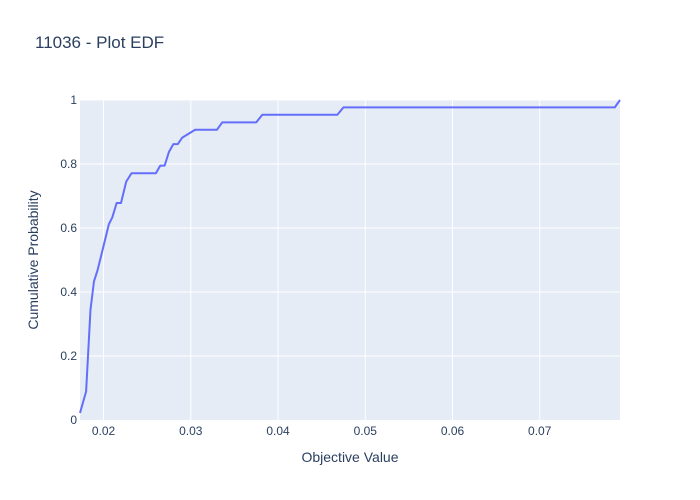  What do you see at coordinates (68, 164) in the screenshot?
I see `y-tick-label: 0.8` at bounding box center [68, 164].